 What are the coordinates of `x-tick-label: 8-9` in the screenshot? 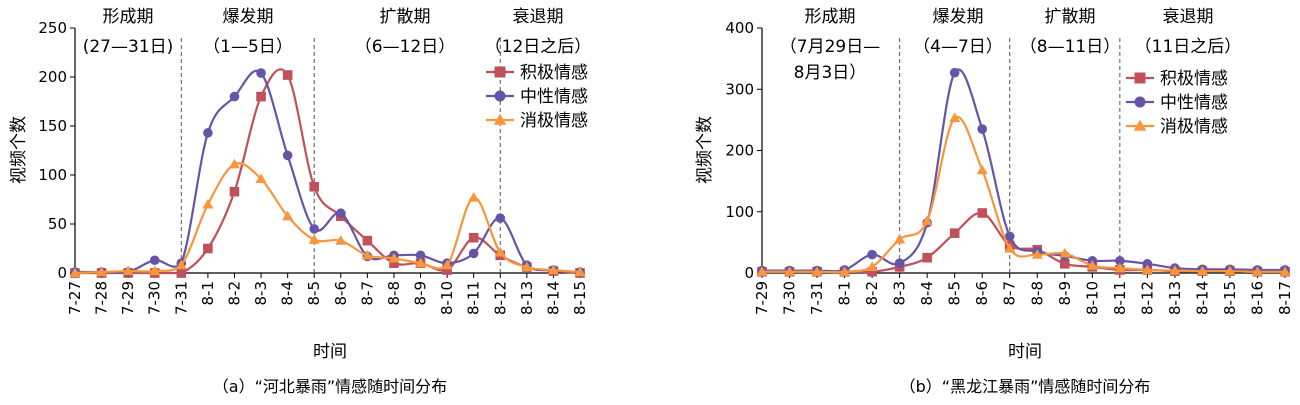 It's located at (421, 293).